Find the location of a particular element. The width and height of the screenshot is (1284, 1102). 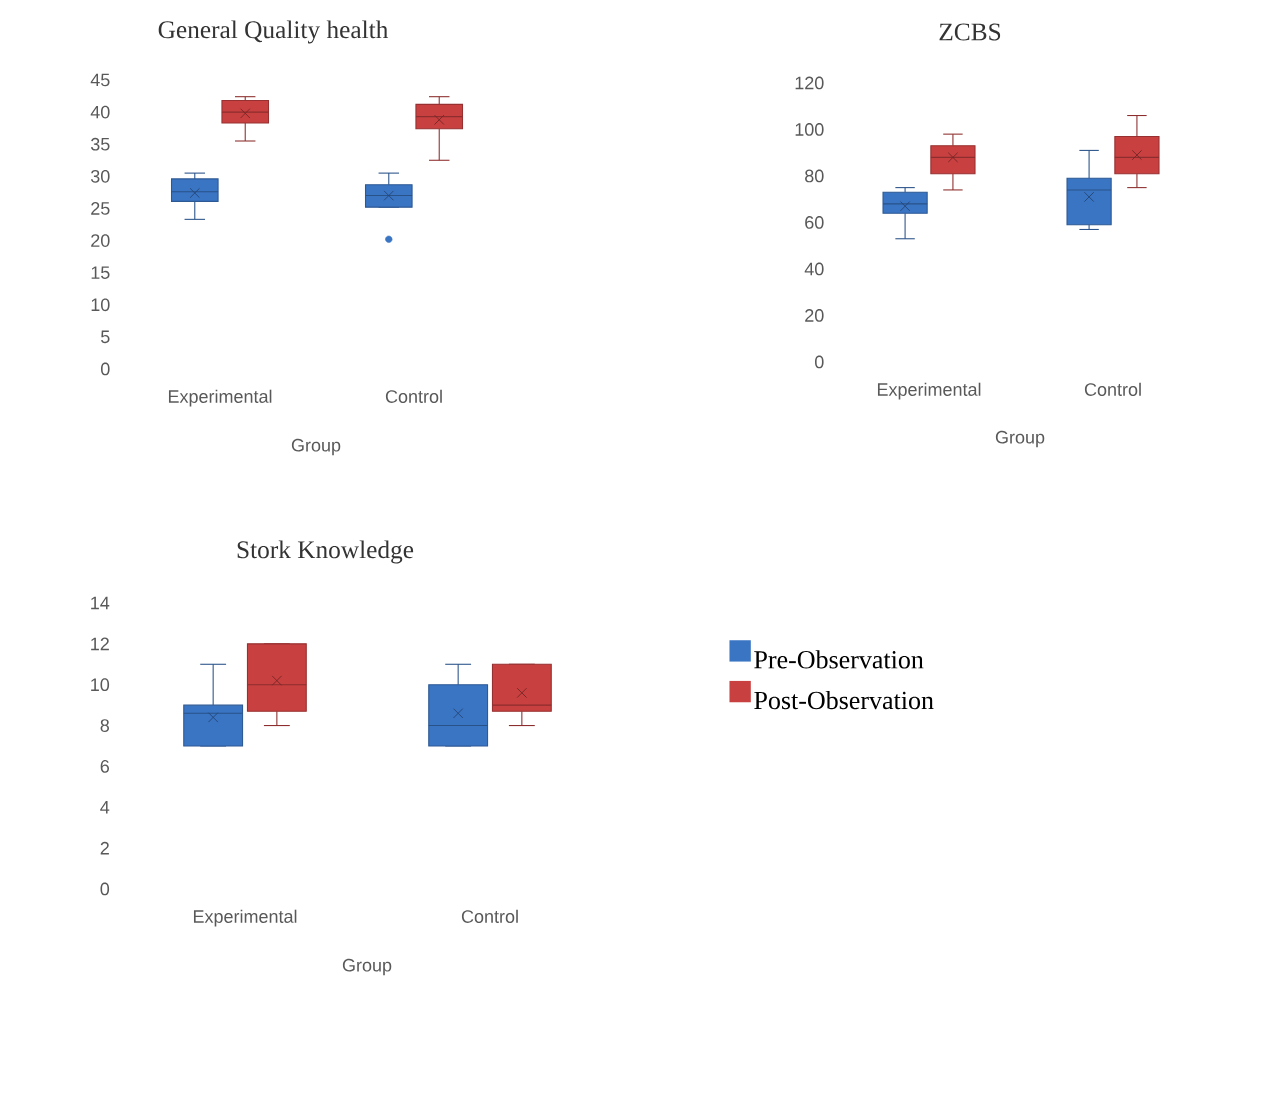

chart-title: Stork Knowledge is located at coordinates (325, 552).